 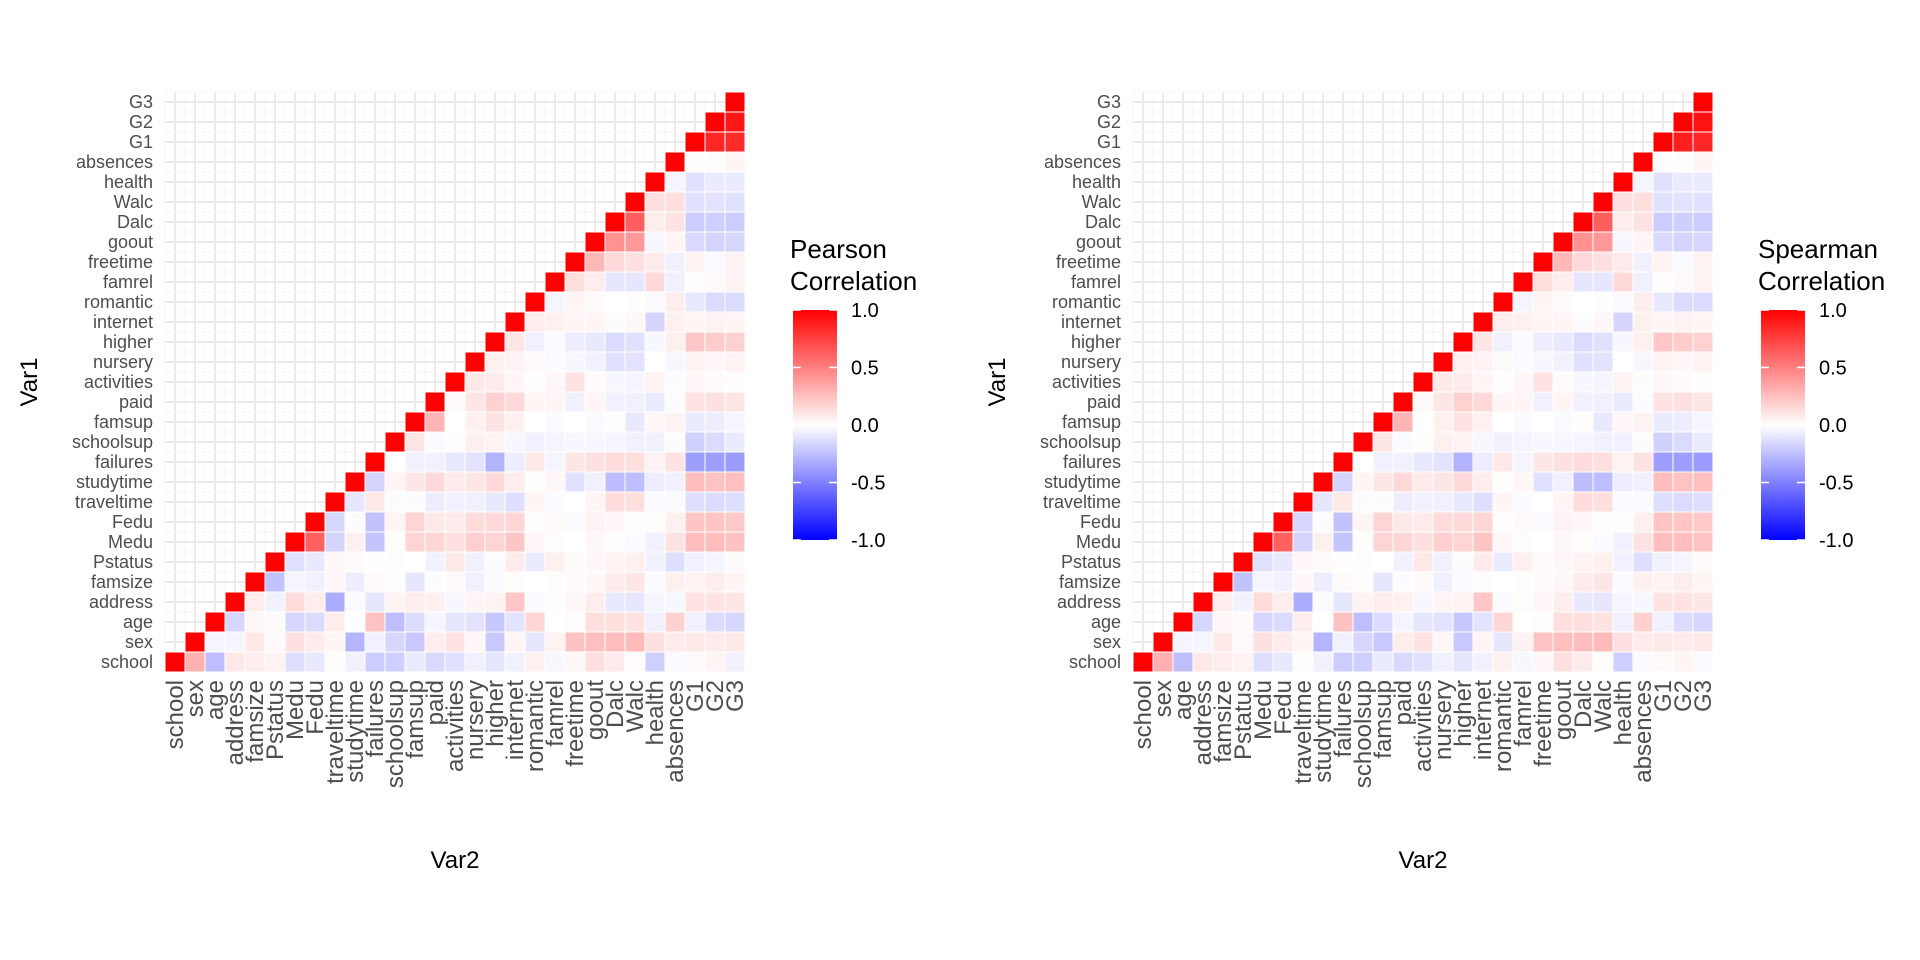 What do you see at coordinates (1523, 502) in the screenshot?
I see `heatmap-cell: famrel × traveltime: -0.02` at bounding box center [1523, 502].